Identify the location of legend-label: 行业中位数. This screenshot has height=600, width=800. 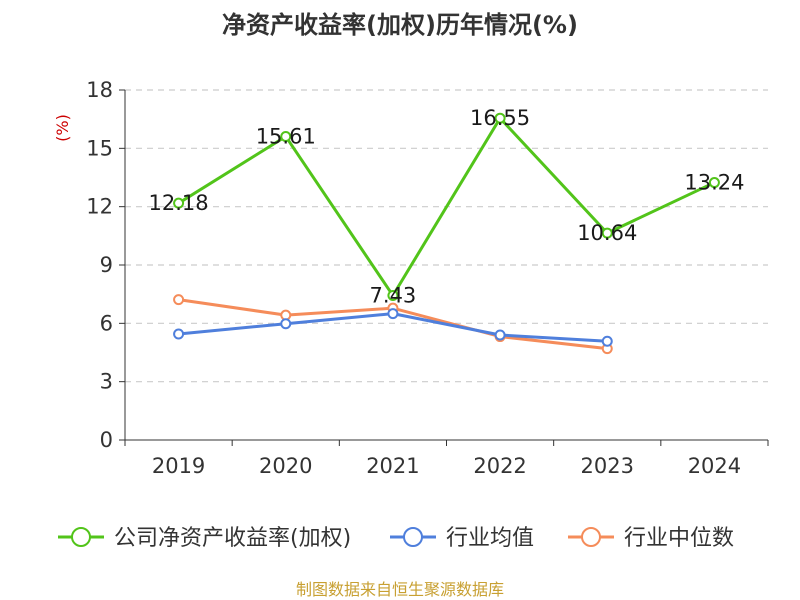
(679, 538).